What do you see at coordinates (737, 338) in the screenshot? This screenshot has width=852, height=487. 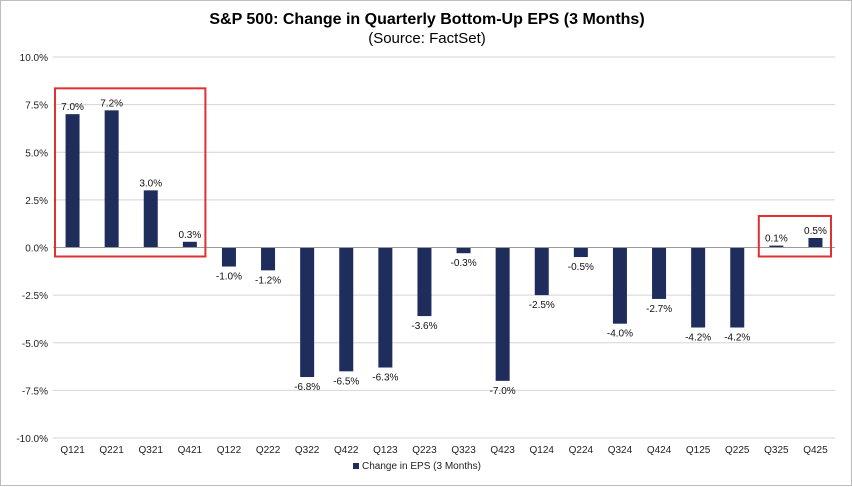 I see `data-label-q225: -4.2%` at bounding box center [737, 338].